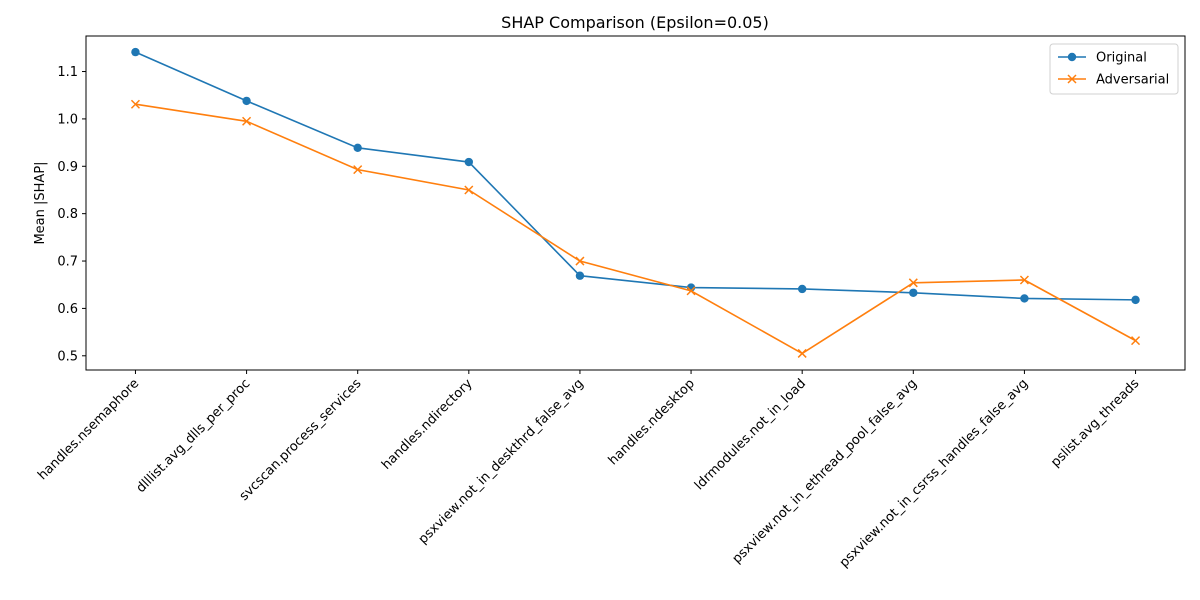  I want to click on legend-item: Original, so click(1102, 58).